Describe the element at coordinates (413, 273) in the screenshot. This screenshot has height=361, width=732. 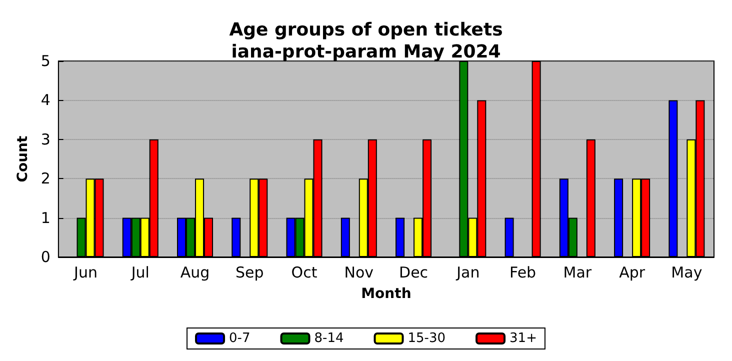
I see `x-tick-label: Dec` at that location.